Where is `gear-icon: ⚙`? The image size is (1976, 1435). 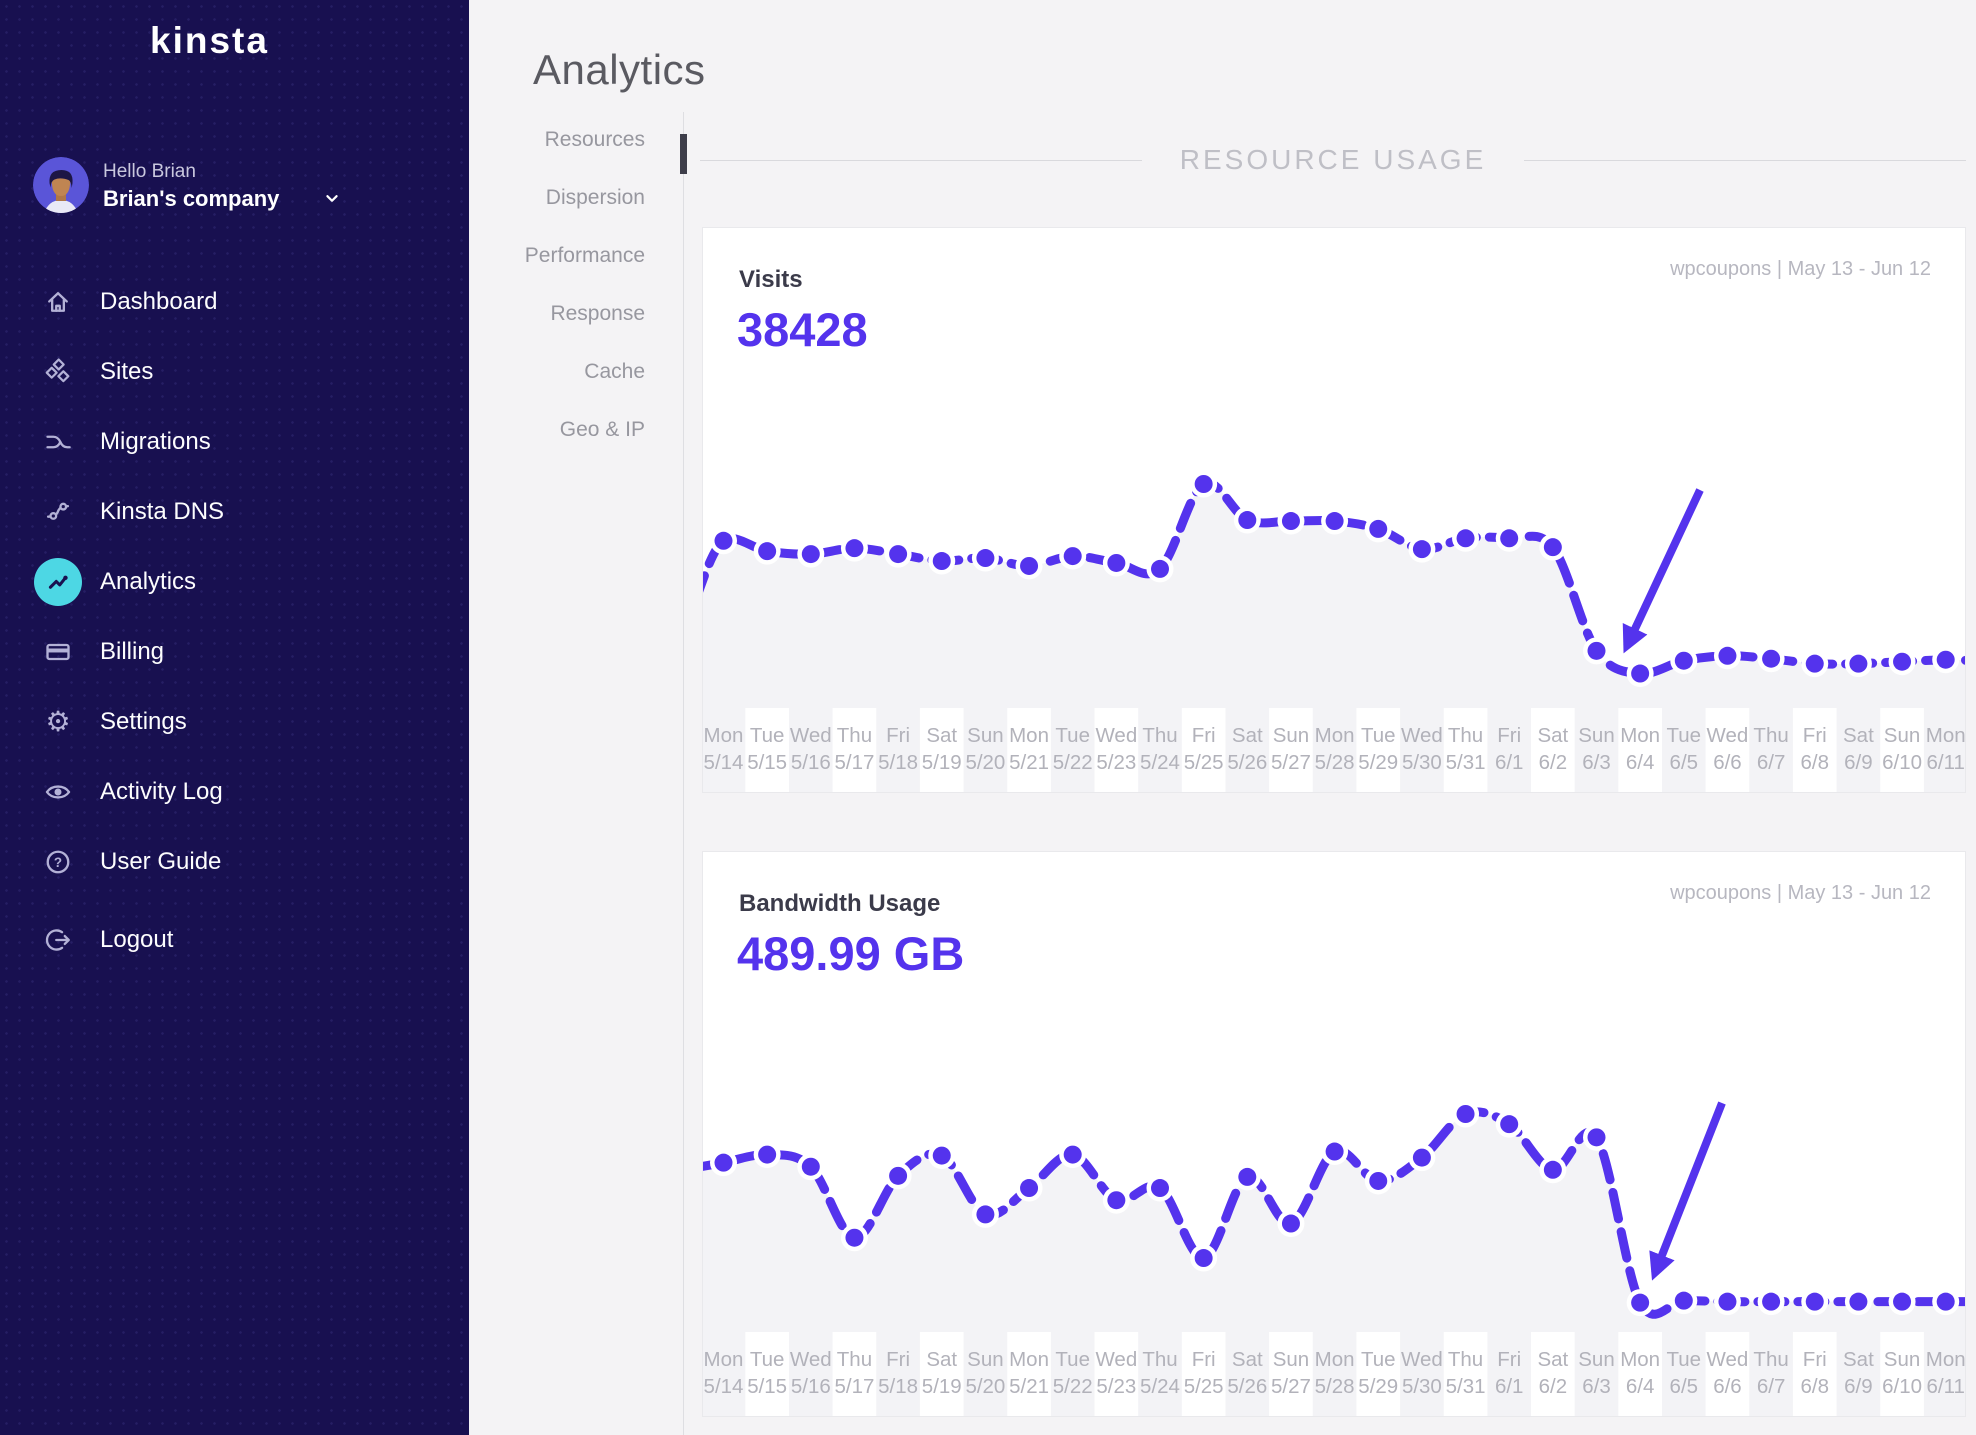 gear-icon: ⚙ is located at coordinates (58, 721).